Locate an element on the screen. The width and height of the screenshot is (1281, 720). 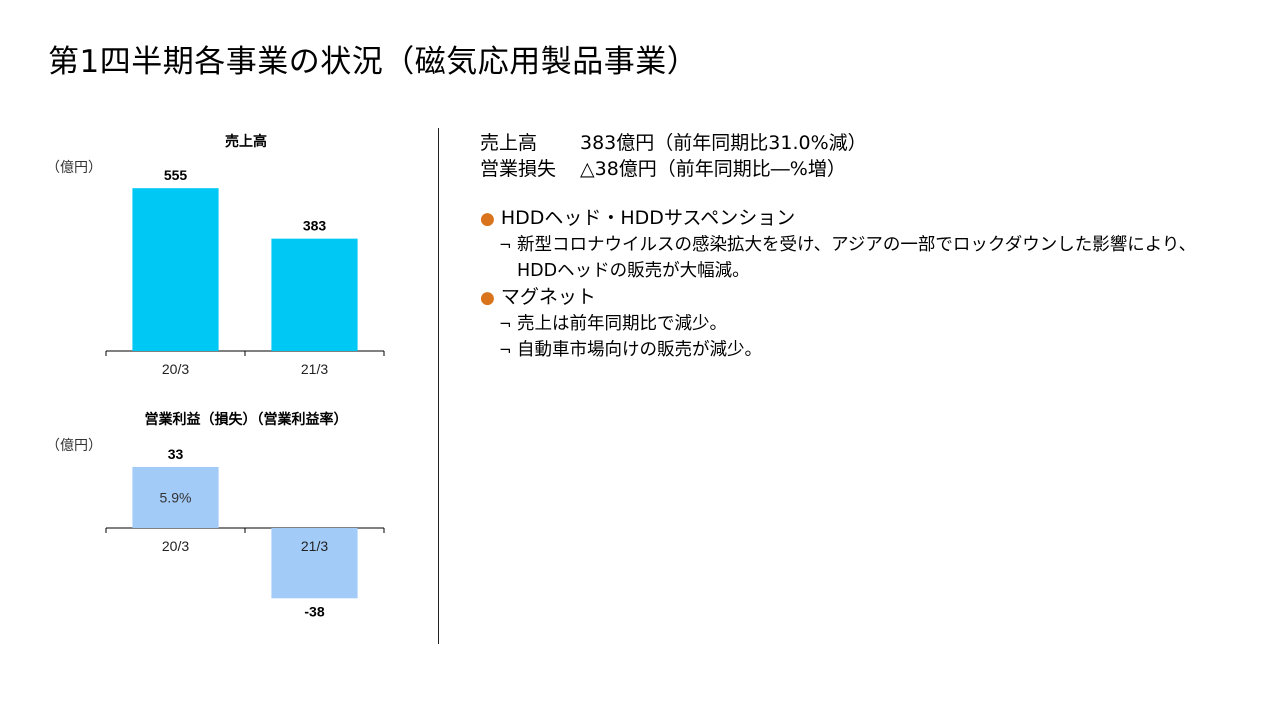
chart-title-operating-income: 営業利益（損失）（営業利益率） is located at coordinates (246, 420).